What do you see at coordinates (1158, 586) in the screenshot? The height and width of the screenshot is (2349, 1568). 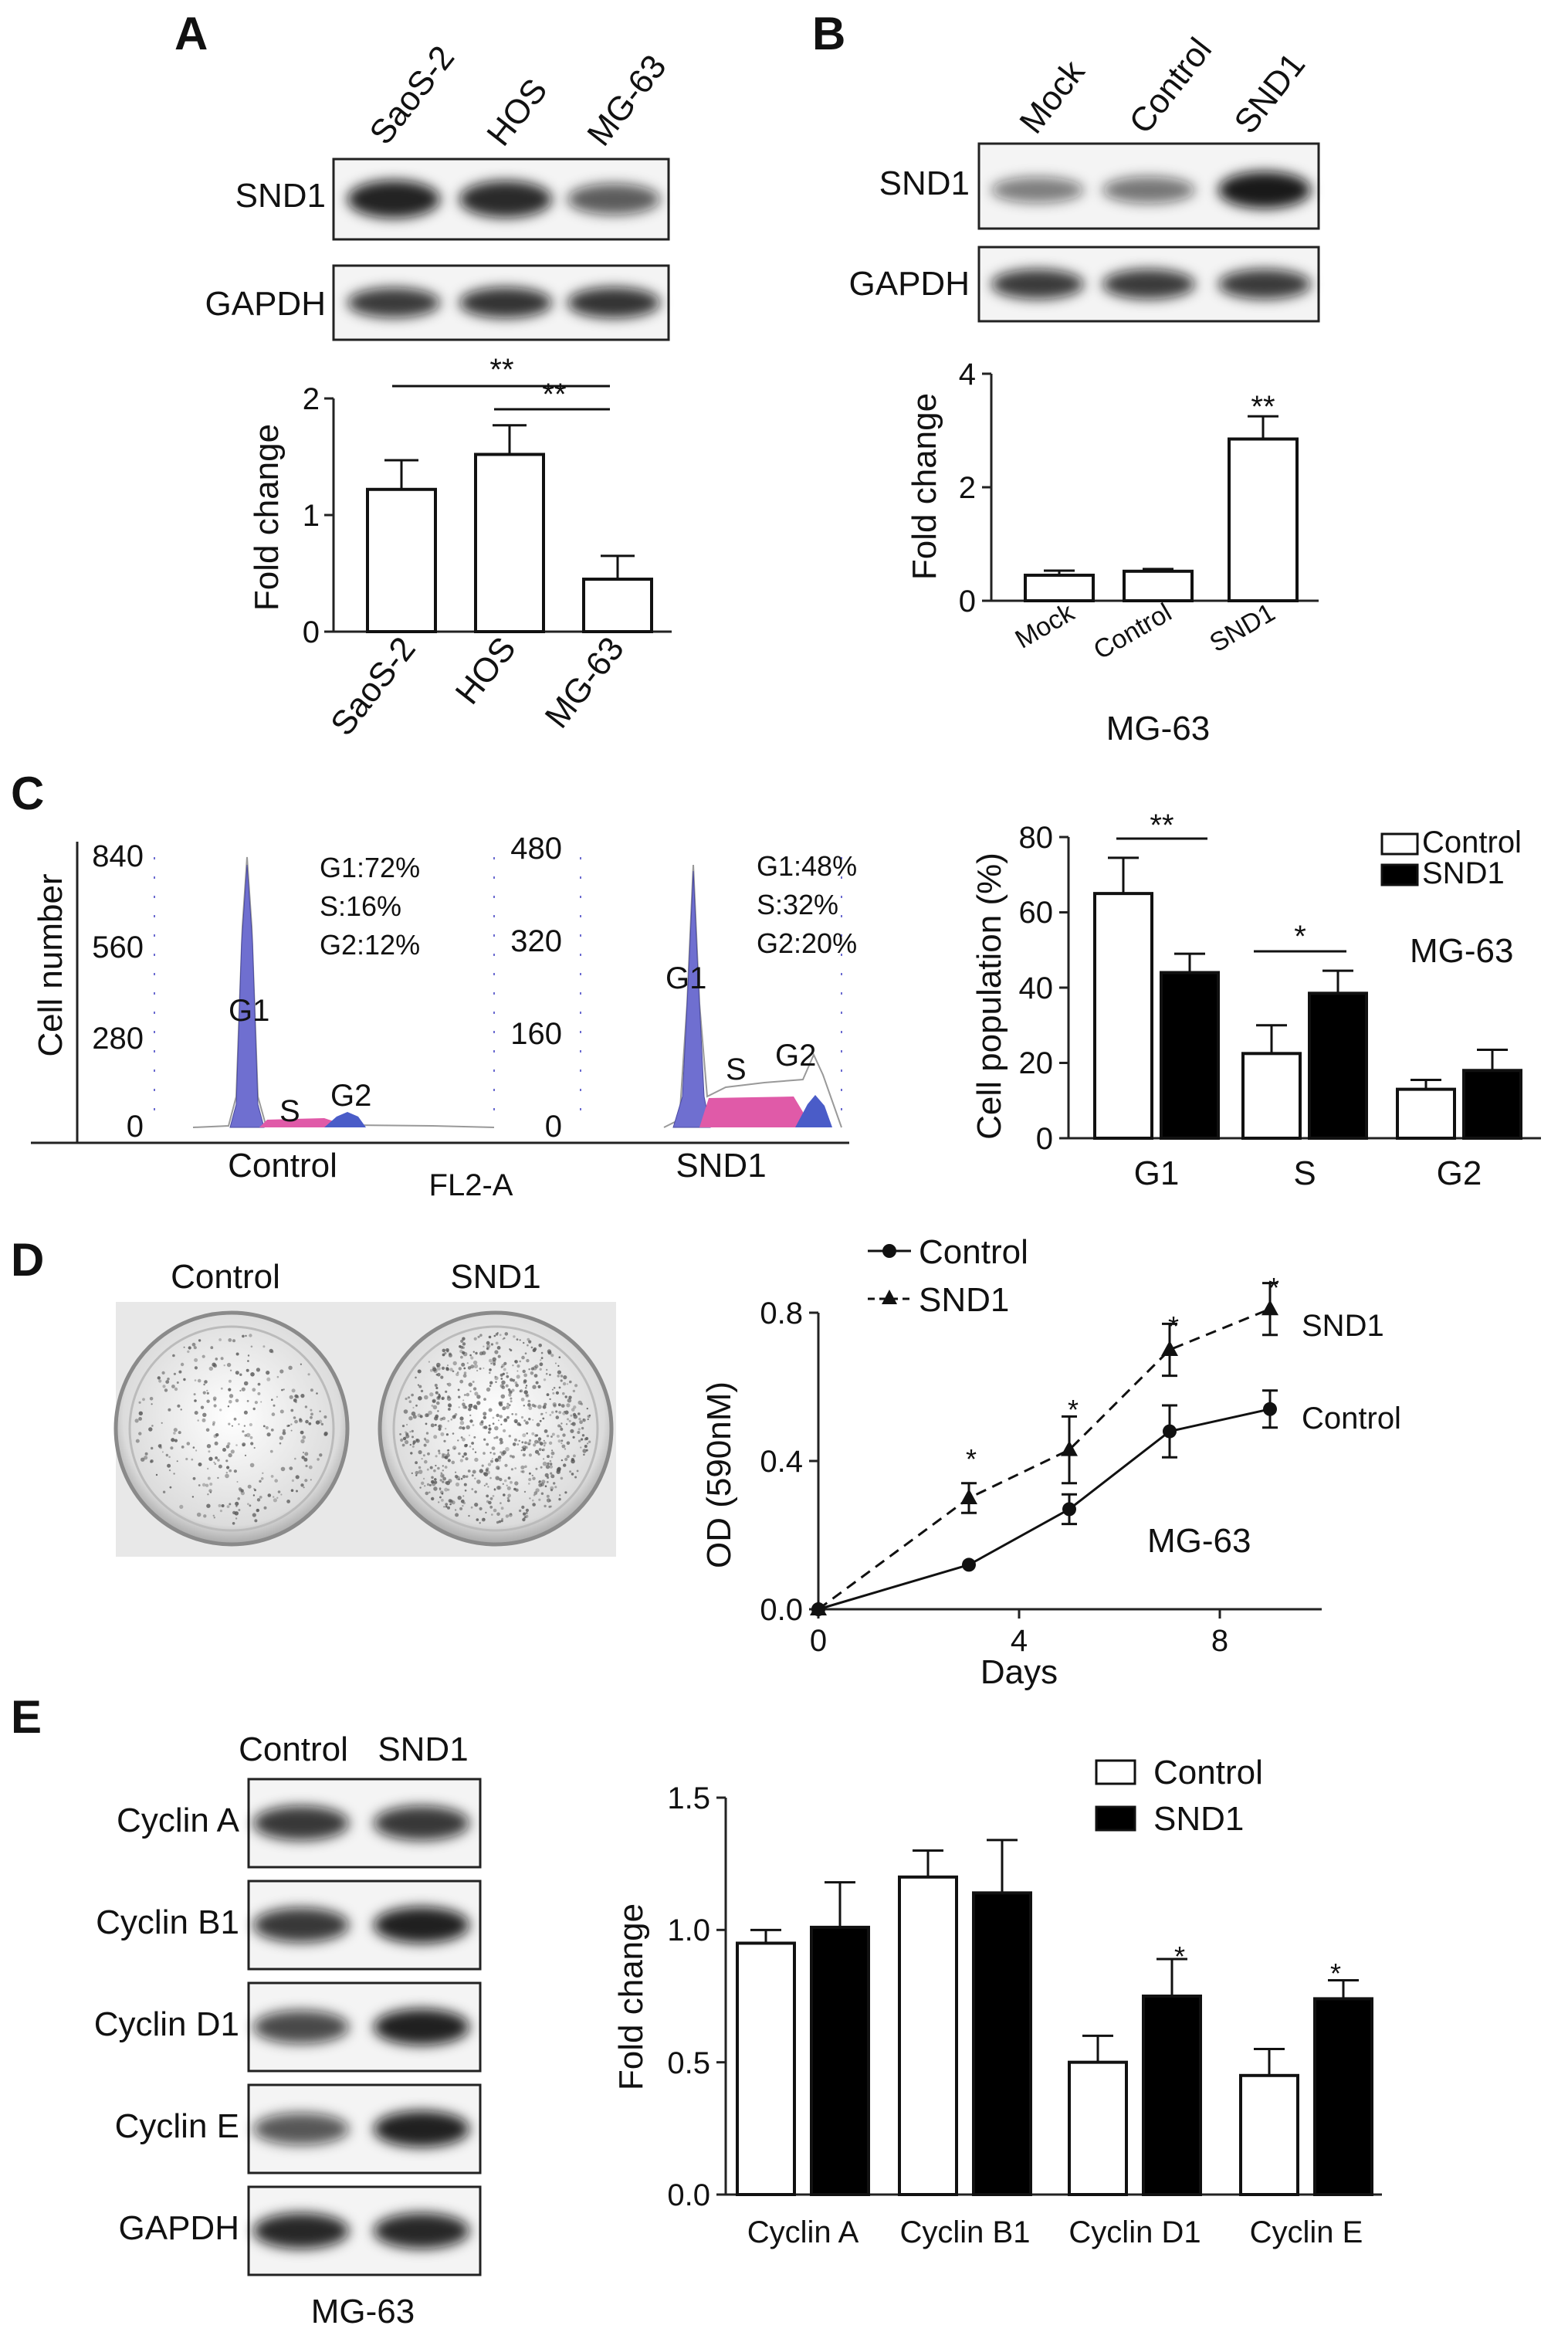 I see `bar-value` at bounding box center [1158, 586].